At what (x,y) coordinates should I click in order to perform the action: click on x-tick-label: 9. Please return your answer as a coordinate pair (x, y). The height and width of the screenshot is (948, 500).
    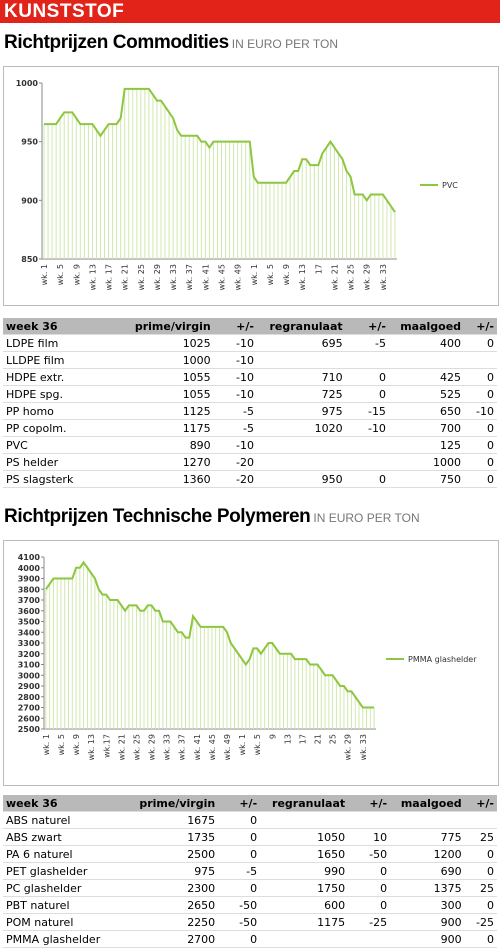
    Looking at the image, I should click on (272, 736).